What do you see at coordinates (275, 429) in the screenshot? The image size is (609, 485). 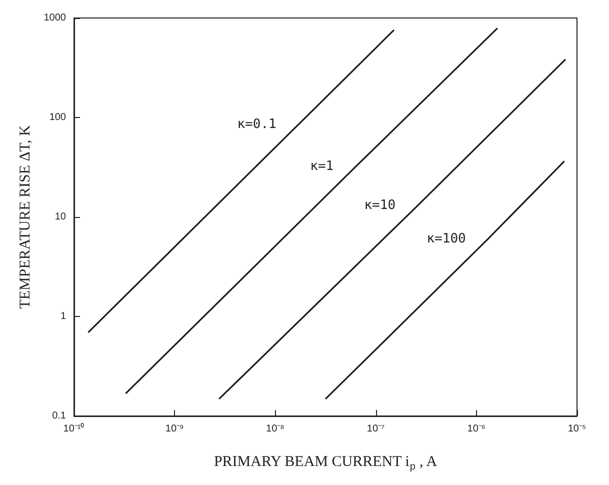 I see `x-tick-label: 10⁻⁸` at bounding box center [275, 429].